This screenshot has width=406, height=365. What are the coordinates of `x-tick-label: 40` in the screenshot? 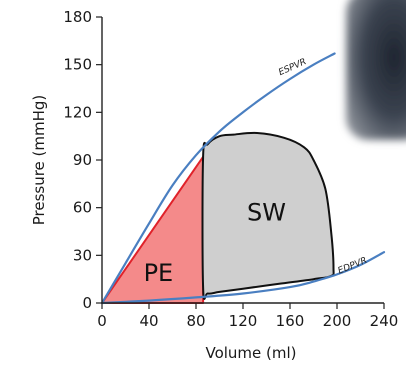 It's located at (148, 321).